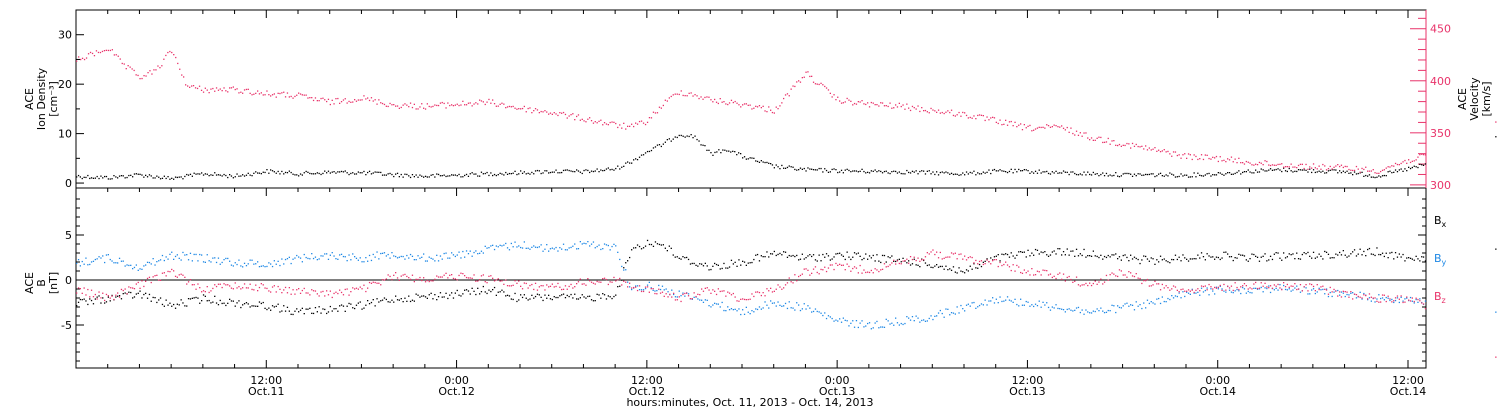 The height and width of the screenshot is (410, 1500). Describe the element at coordinates (1440, 259) in the screenshot. I see `legend: Bx By Bz` at that location.